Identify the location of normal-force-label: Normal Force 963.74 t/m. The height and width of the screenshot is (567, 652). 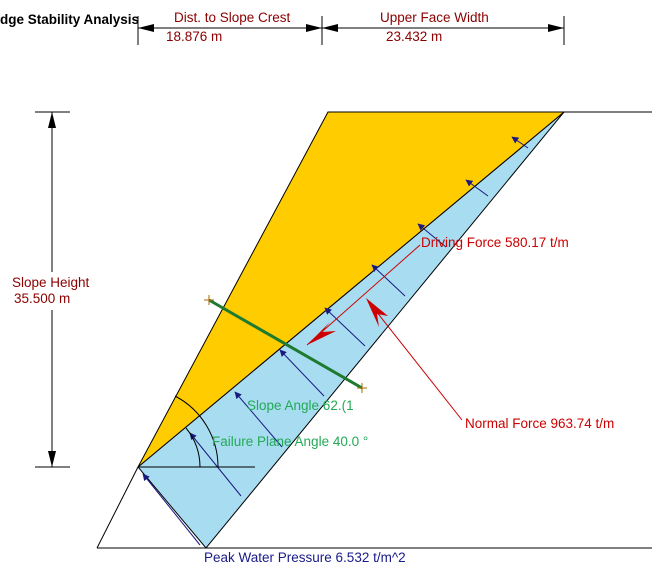
(539, 423).